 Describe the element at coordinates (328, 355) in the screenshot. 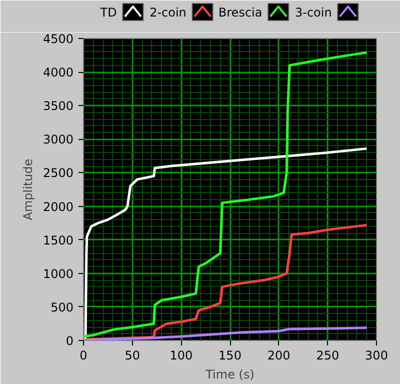

I see `x-tick-label: 250` at that location.